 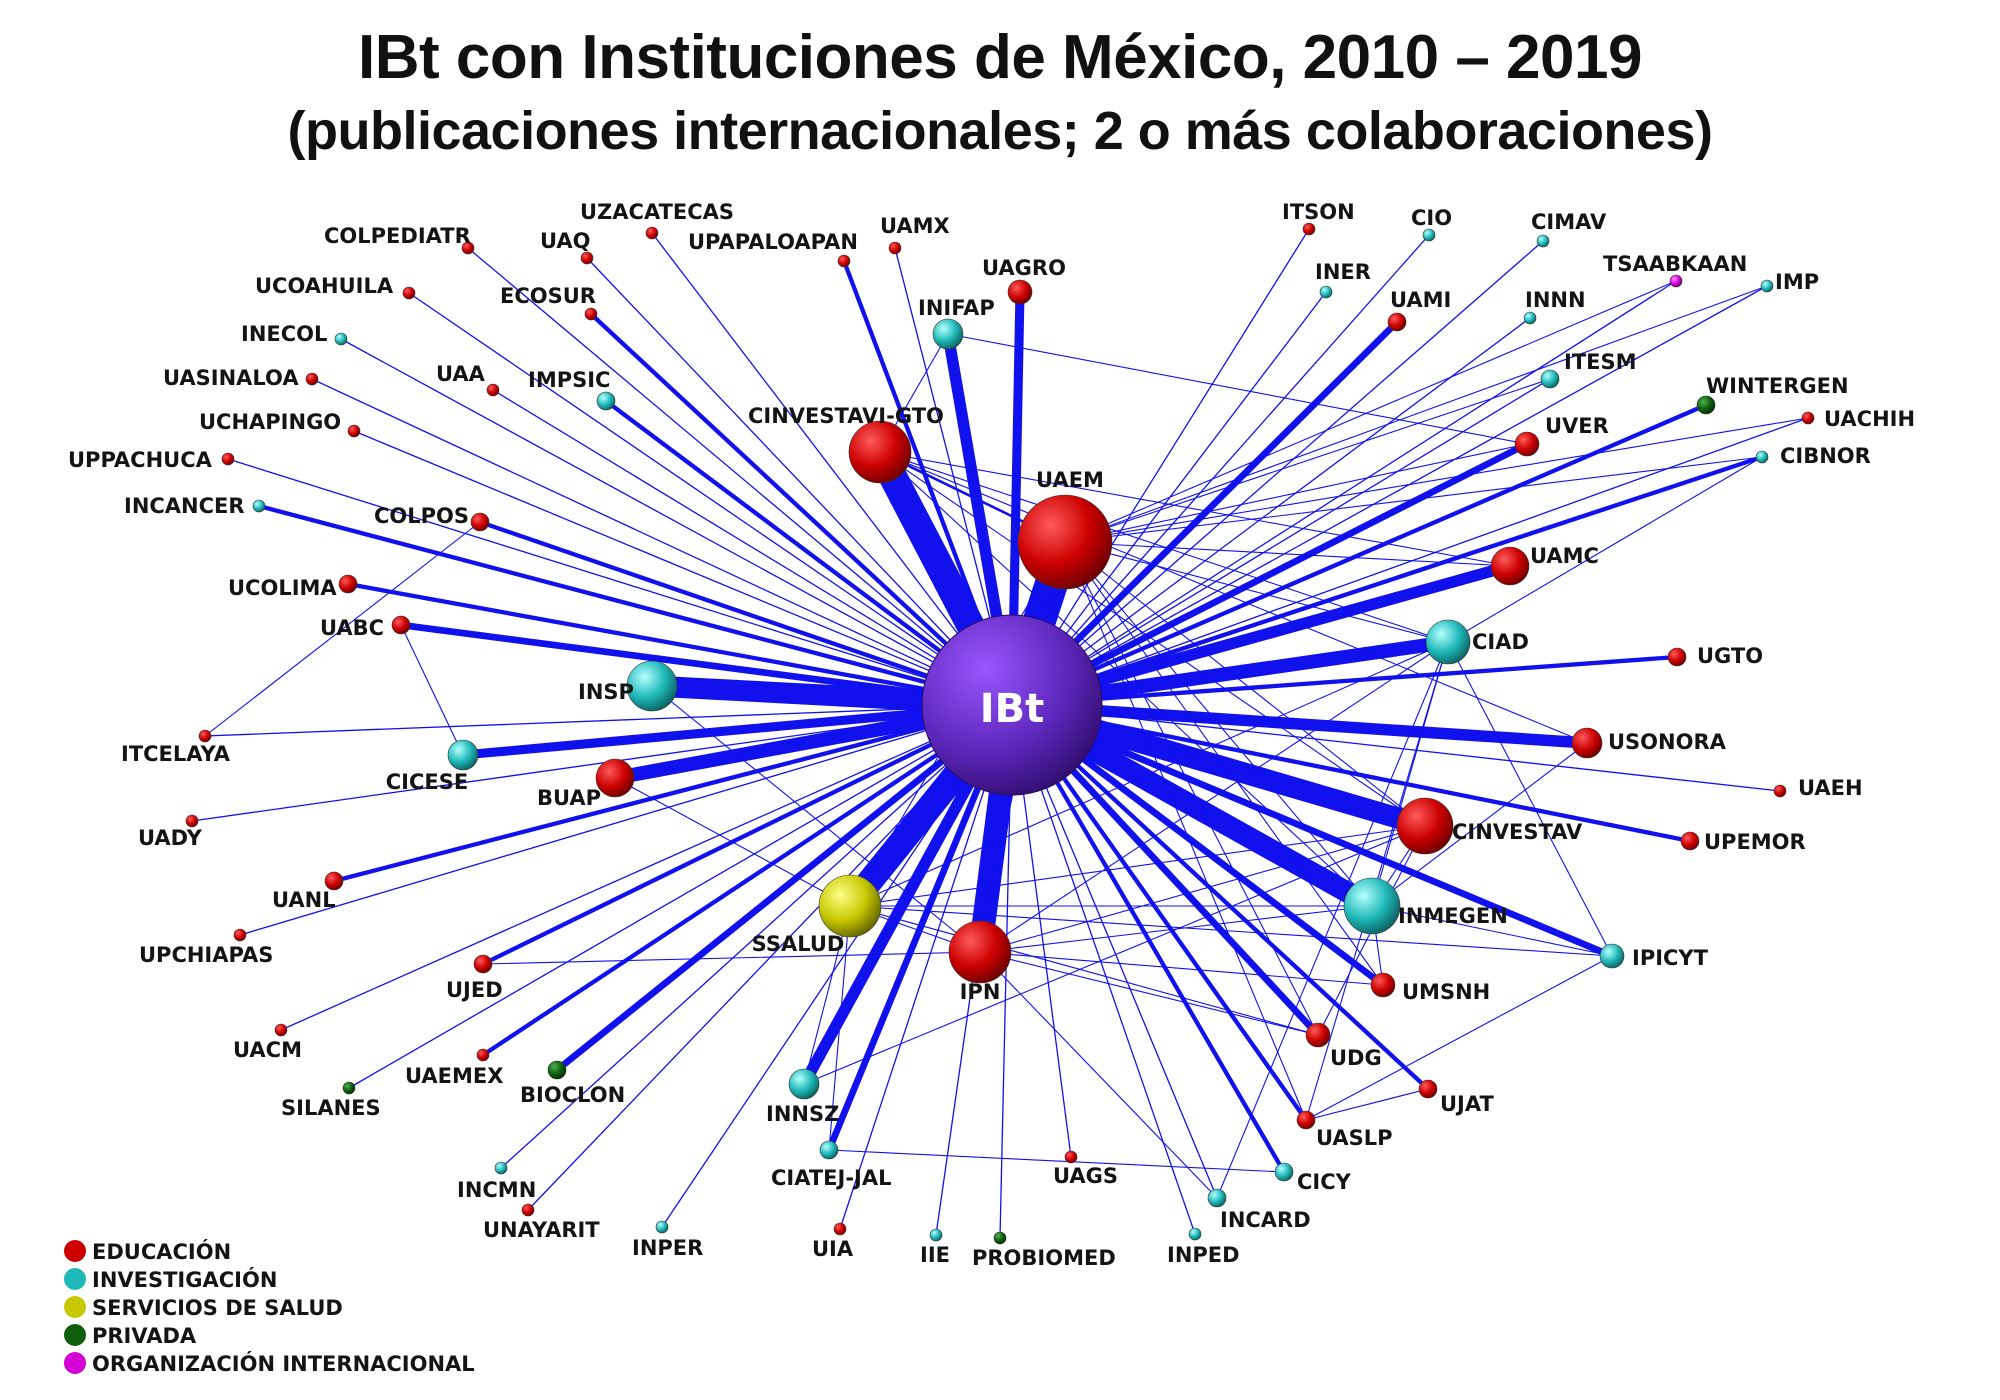 What do you see at coordinates (331, 1100) in the screenshot?
I see `node-silanes: SILANES` at bounding box center [331, 1100].